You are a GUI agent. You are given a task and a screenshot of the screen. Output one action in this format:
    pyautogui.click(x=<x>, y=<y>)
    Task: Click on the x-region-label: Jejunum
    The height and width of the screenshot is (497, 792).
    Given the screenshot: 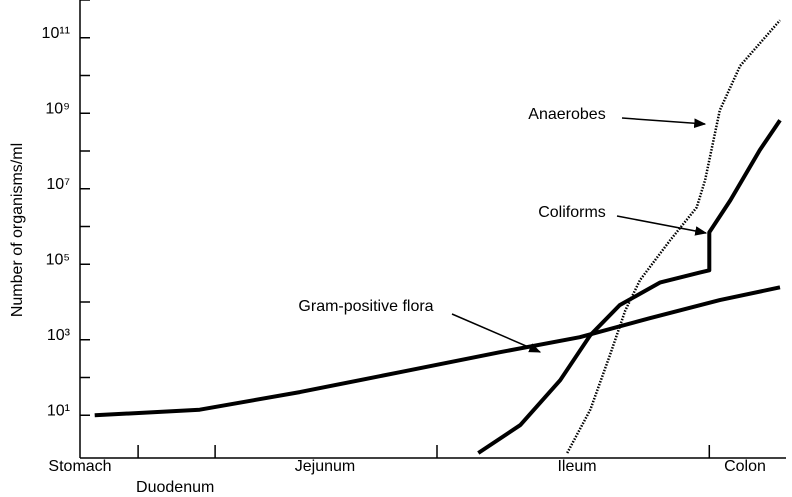 What is the action you would take?
    pyautogui.click(x=325, y=466)
    